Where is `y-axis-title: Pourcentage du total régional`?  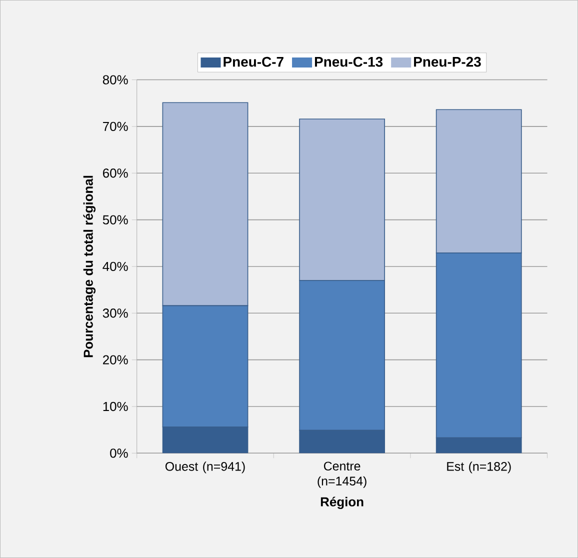
y-axis-title: Pourcentage du total régional is located at coordinates (89, 267).